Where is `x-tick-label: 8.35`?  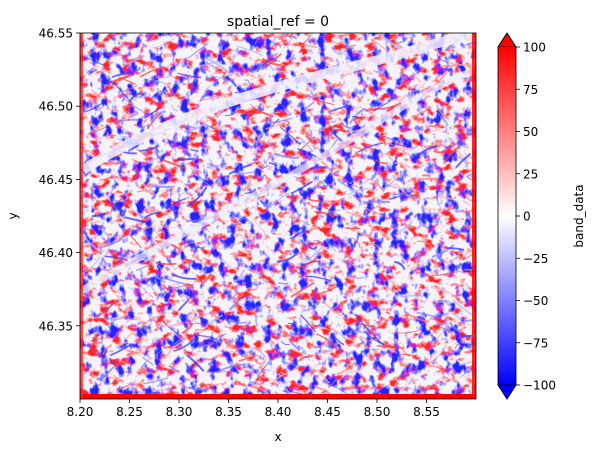 x-tick-label: 8.35 is located at coordinates (228, 412).